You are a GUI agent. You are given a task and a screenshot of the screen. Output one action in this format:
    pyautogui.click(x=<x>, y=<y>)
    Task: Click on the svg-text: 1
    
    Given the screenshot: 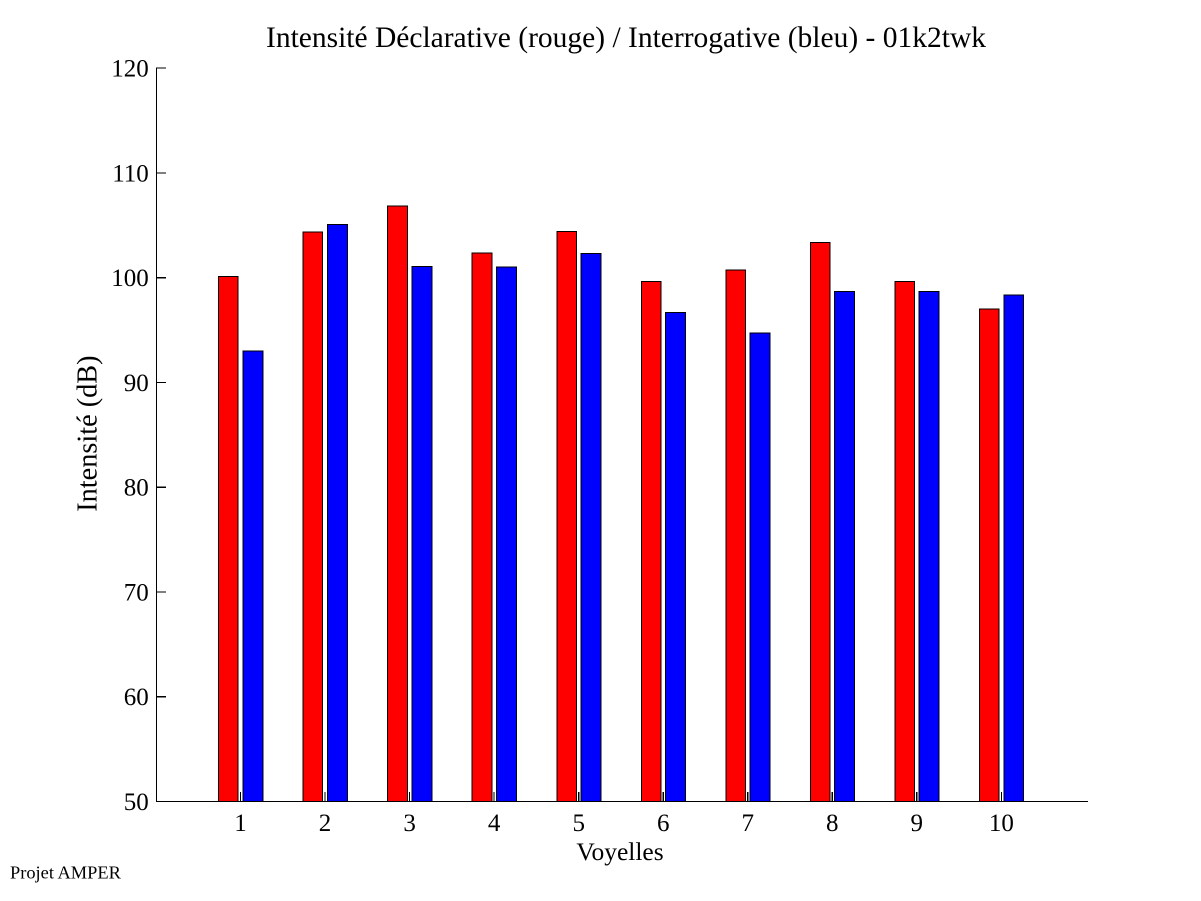 What is the action you would take?
    pyautogui.click(x=240, y=823)
    